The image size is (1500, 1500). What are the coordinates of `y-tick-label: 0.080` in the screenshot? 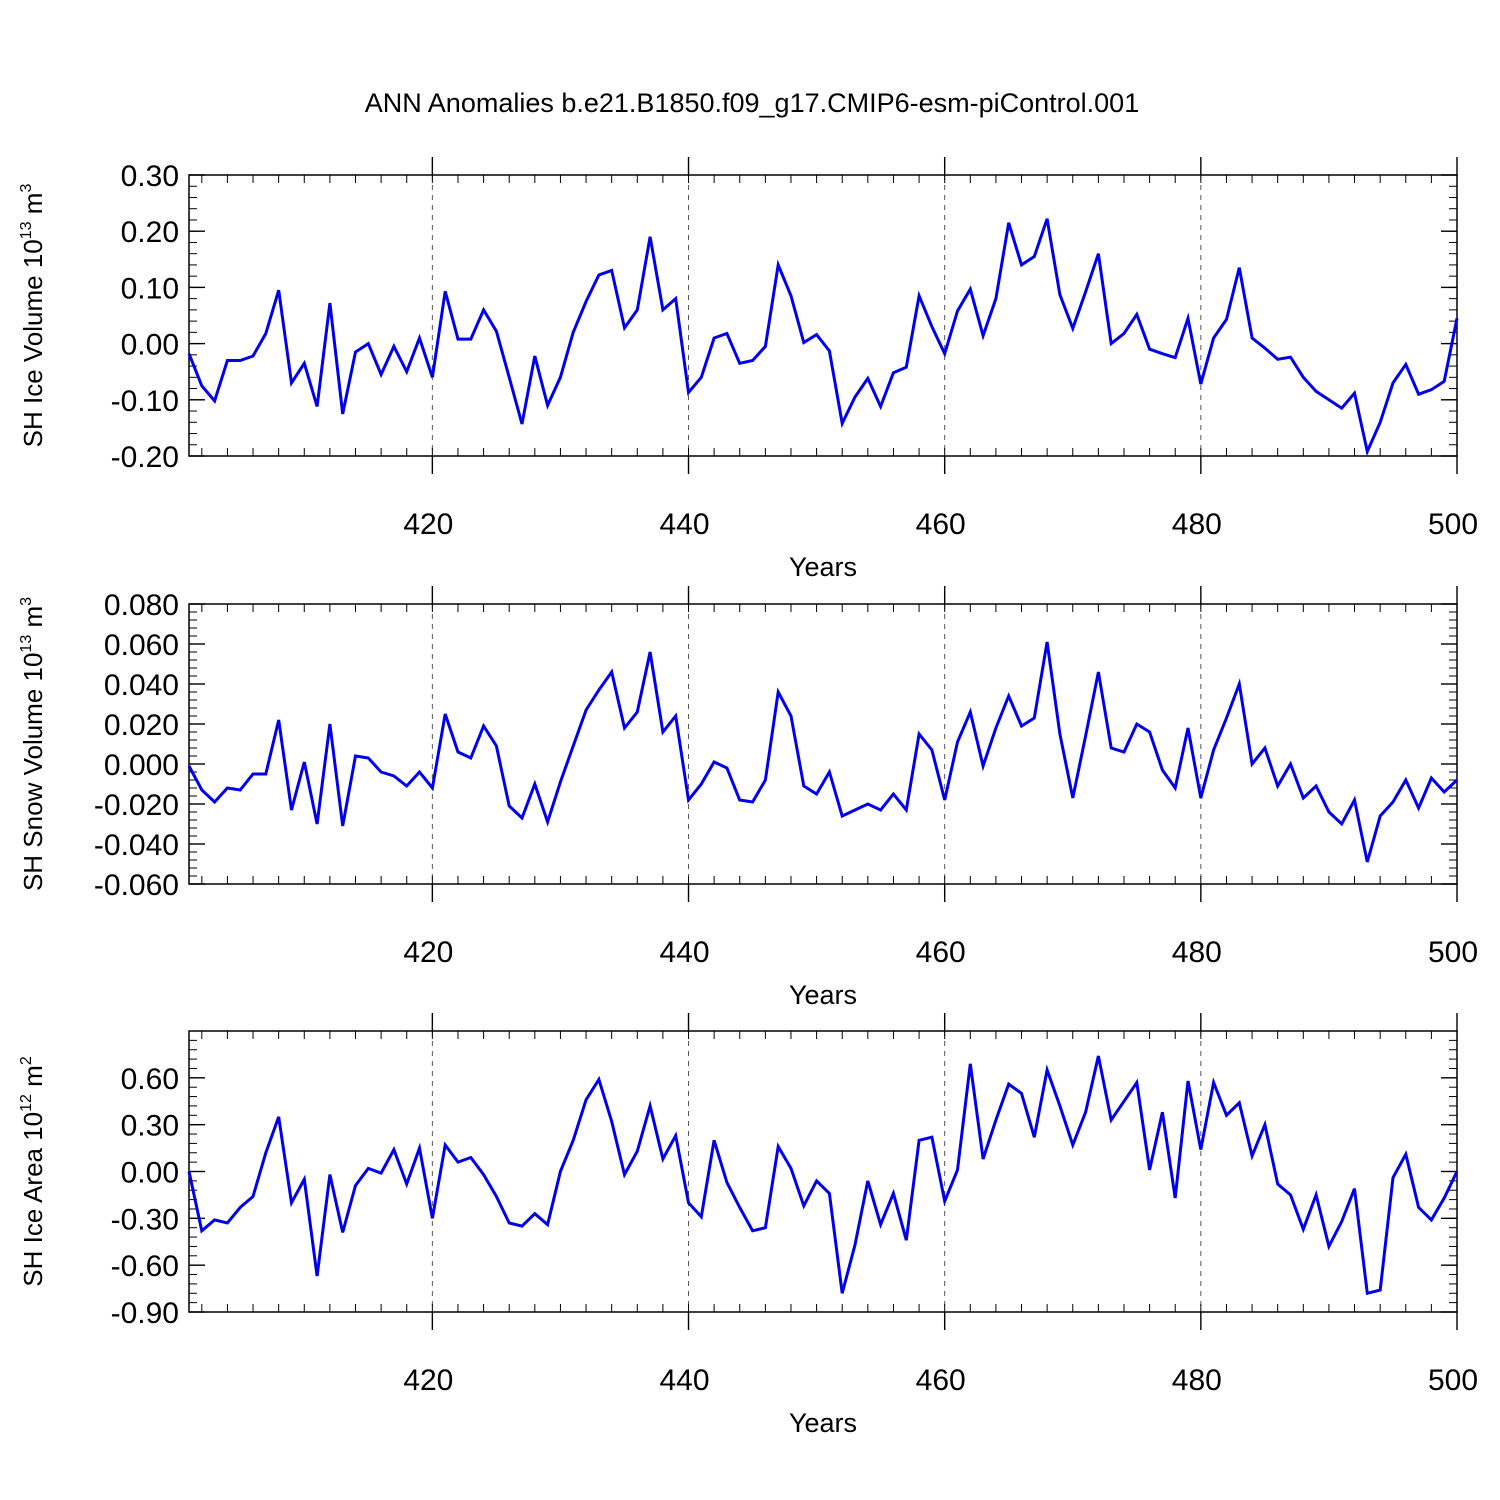 It's located at (141, 605).